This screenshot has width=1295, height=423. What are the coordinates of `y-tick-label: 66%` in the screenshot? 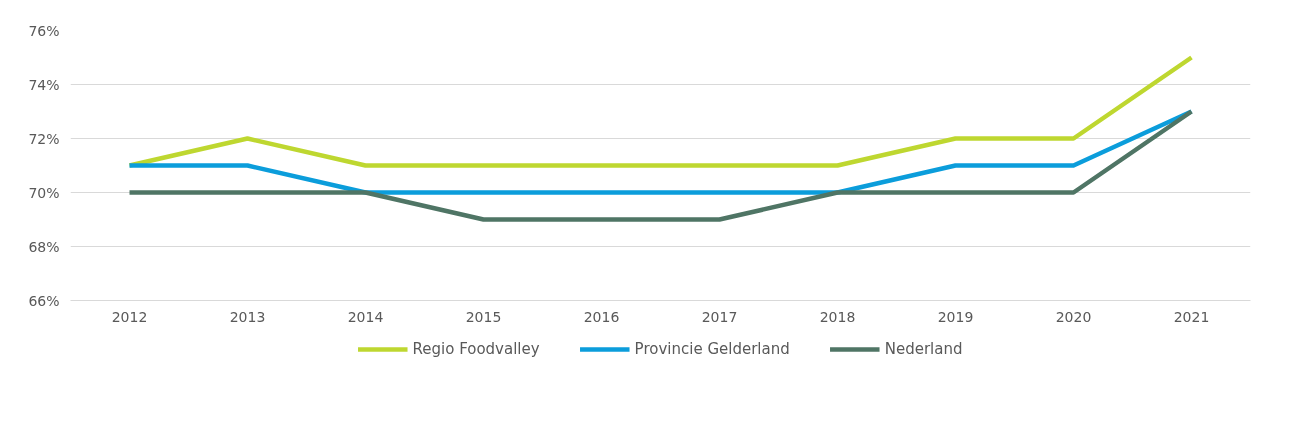 It's located at (44, 300).